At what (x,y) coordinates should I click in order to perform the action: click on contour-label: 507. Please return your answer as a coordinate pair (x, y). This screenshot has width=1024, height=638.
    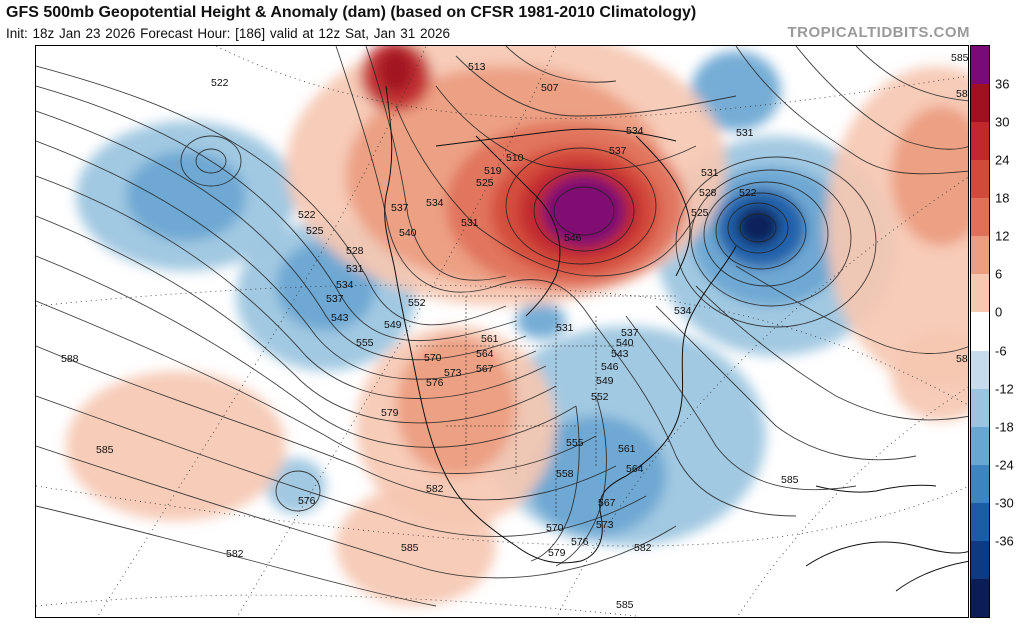
    Looking at the image, I should click on (550, 88).